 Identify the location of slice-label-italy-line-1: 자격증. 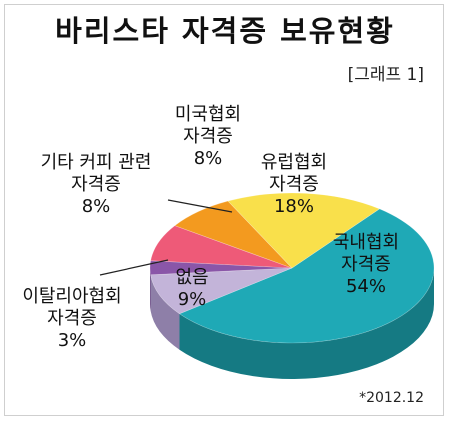
(72, 318).